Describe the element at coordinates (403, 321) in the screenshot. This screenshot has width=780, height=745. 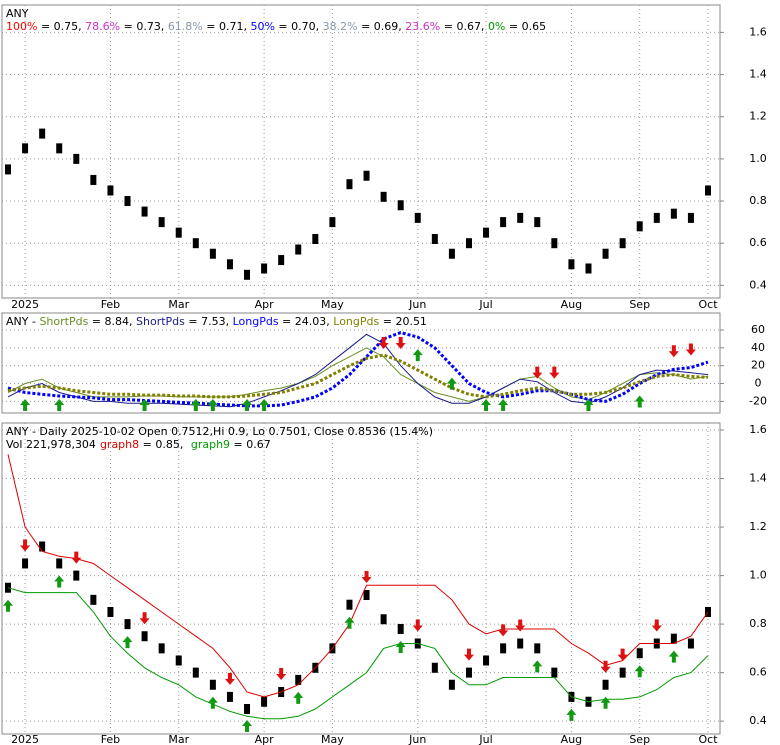
I see `legend-text: = 20.51` at that location.